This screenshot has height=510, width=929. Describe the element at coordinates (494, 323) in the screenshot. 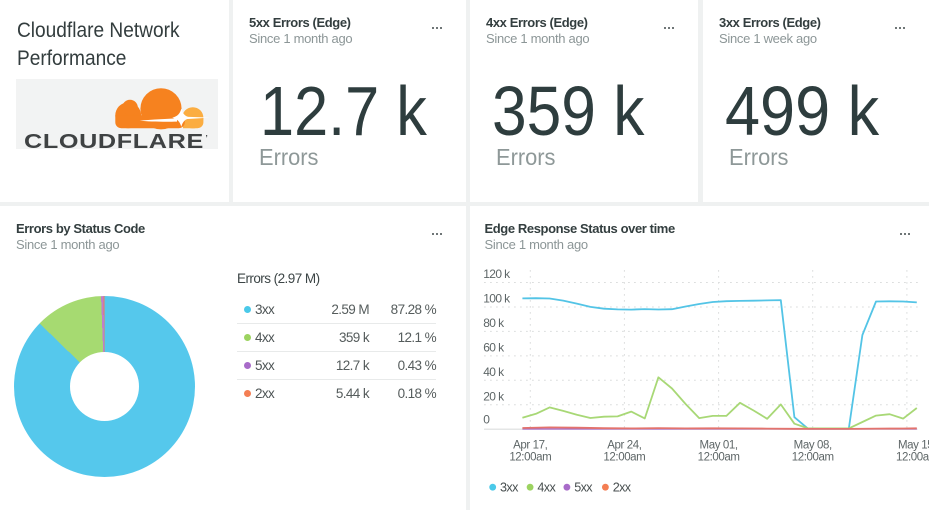

I see `svg-text: 80 k` at that location.